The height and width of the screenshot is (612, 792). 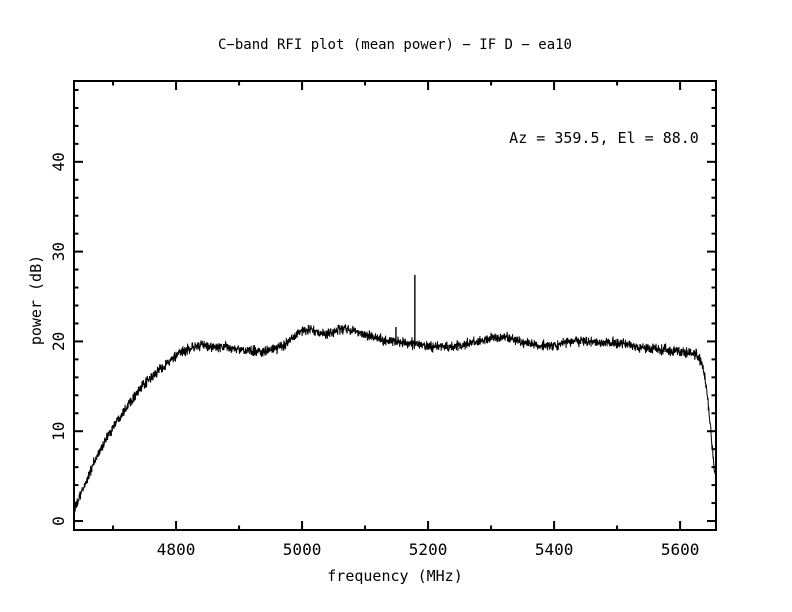 I want to click on x-tick-label: 4800, so click(x=176, y=549).